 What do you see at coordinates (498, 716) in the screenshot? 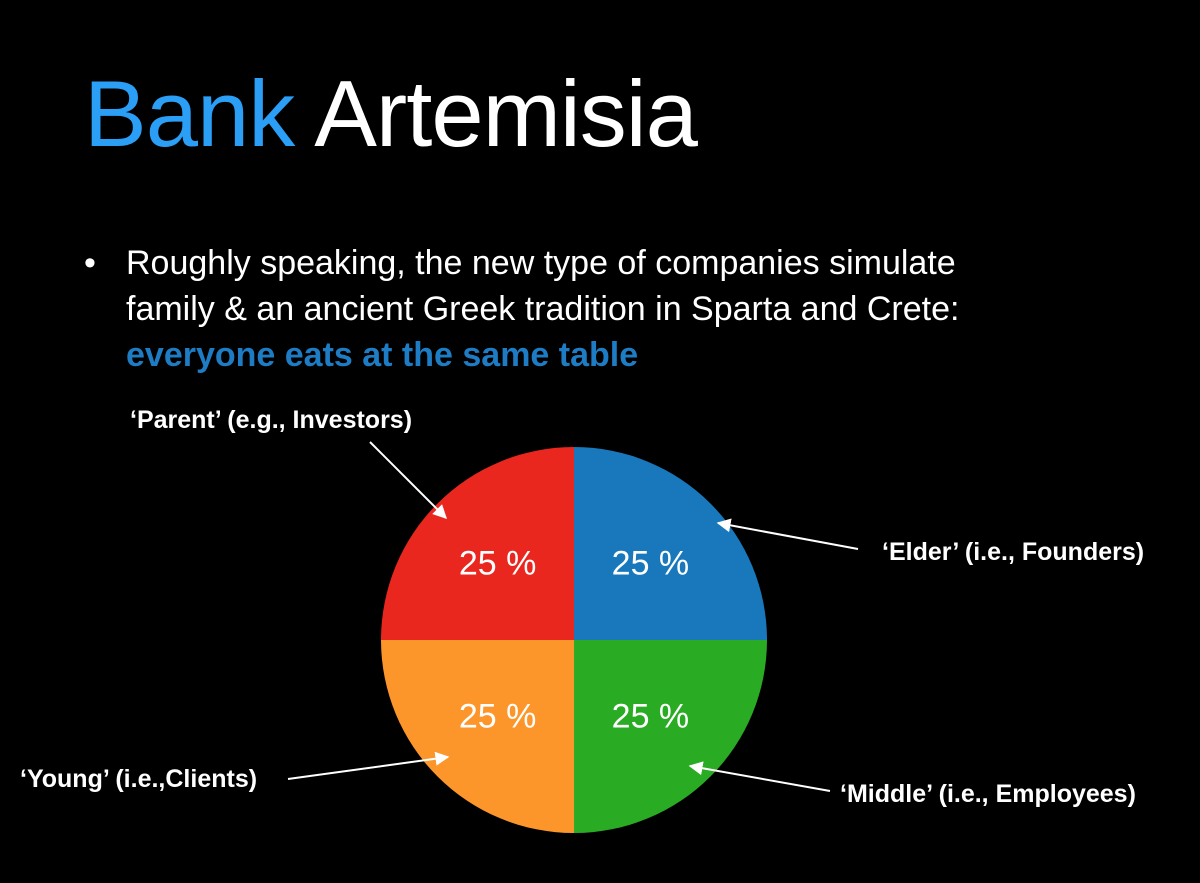
I see `pie-slice-label-young: 25 %` at bounding box center [498, 716].